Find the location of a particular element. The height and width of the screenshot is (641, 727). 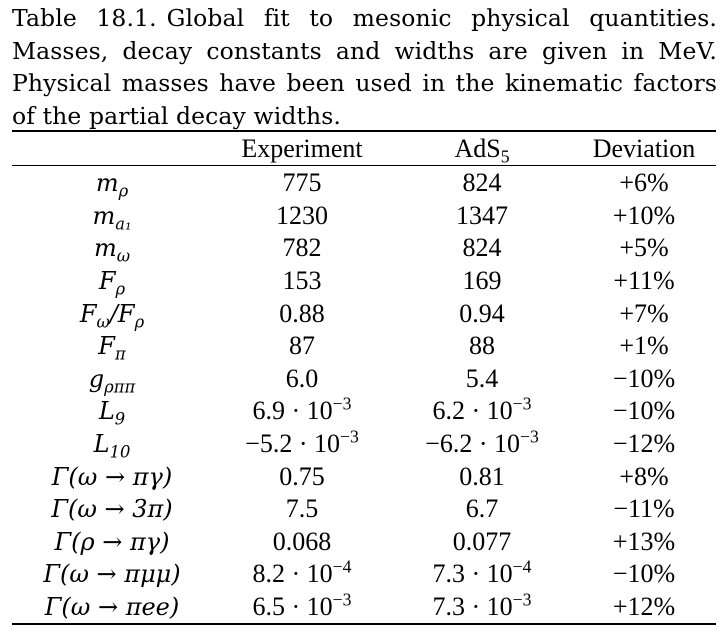

cell-ads: 88 is located at coordinates (482, 346).